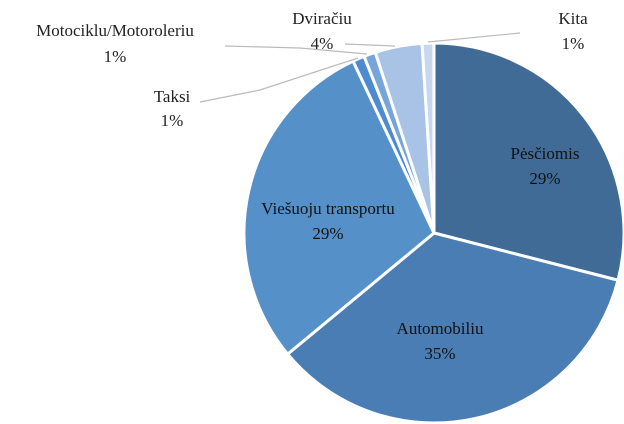 Image resolution: width=624 pixels, height=424 pixels. I want to click on slice-label: Kita, so click(573, 18).